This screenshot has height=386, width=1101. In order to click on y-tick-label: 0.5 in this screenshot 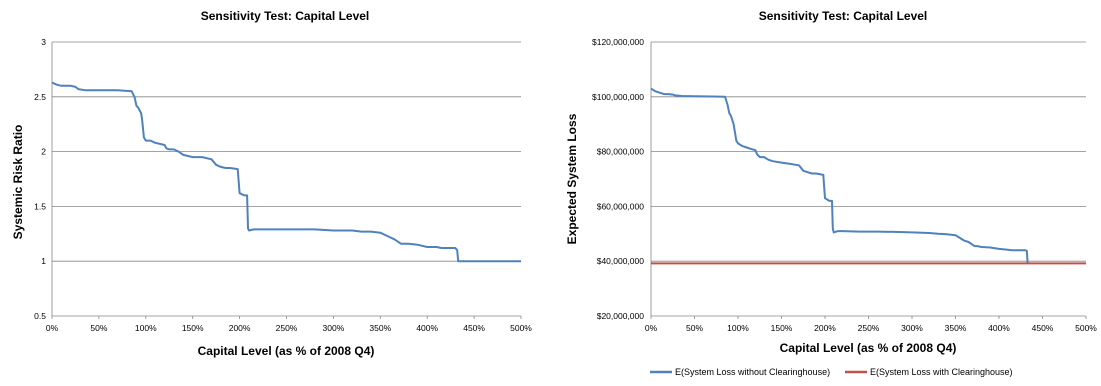, I will do `click(40, 316)`.